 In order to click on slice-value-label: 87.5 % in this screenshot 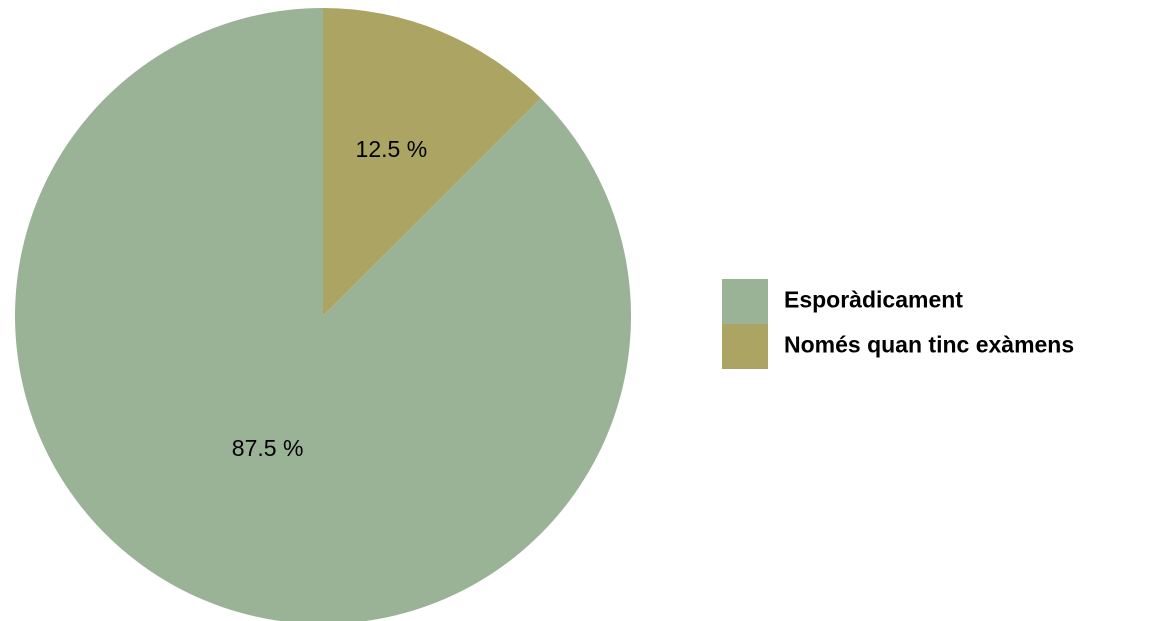, I will do `click(268, 448)`.